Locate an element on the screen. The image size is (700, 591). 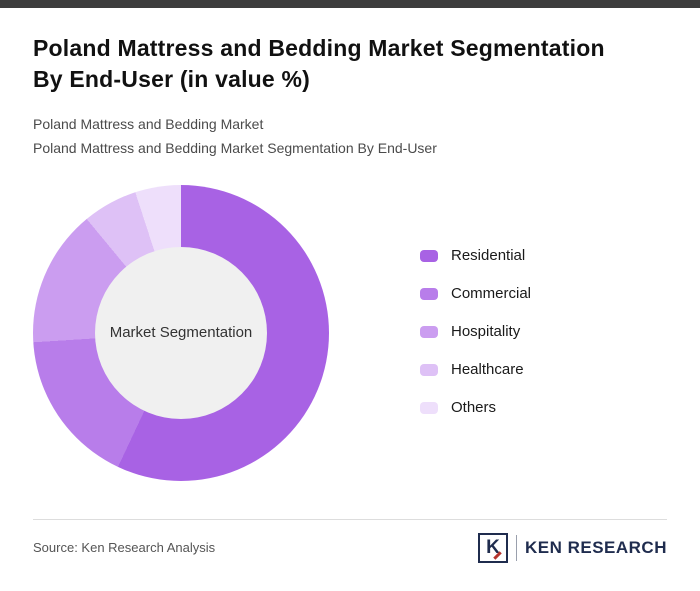
legend-item-hospitality: Hospitality is located at coordinates (475, 332).